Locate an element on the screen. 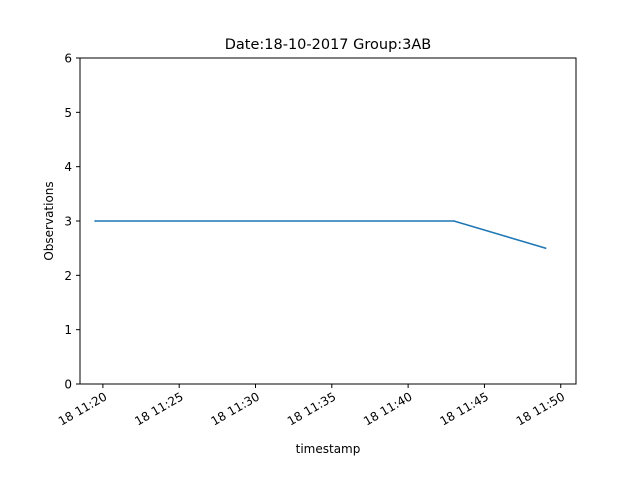 The width and height of the screenshot is (640, 480). x-axis-label: timestamp is located at coordinates (328, 449).